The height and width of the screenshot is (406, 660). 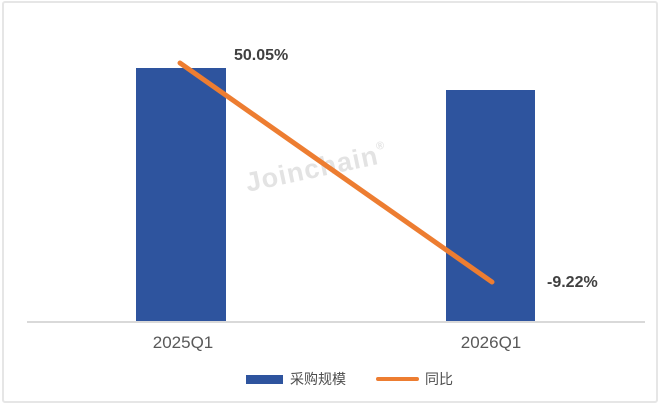 What do you see at coordinates (381, 146) in the screenshot?
I see `registered-mark-icon: ®` at bounding box center [381, 146].